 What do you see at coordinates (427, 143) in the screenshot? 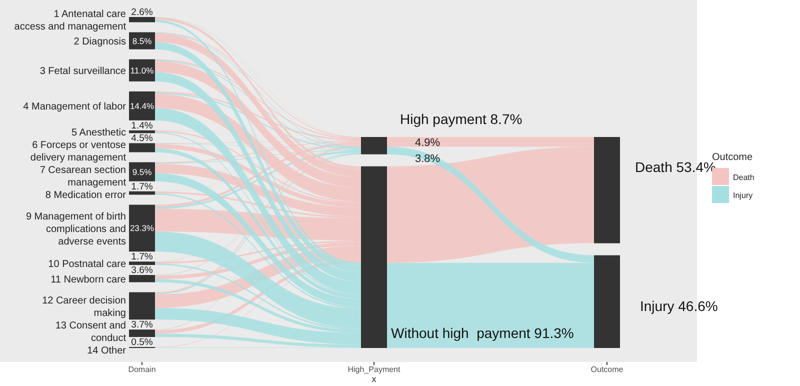
I see `text: 4.9%` at bounding box center [427, 143].